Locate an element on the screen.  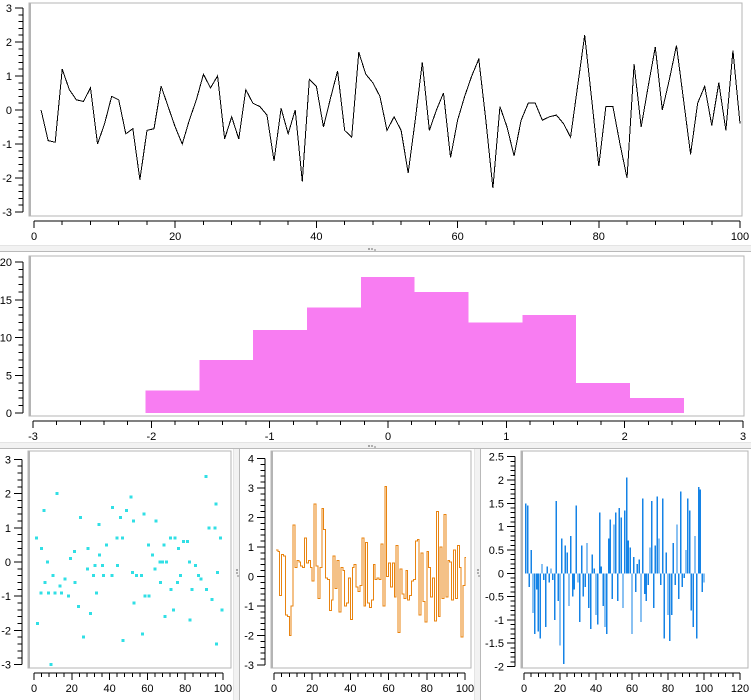
x-tick-label: 120 is located at coordinates (740, 689).